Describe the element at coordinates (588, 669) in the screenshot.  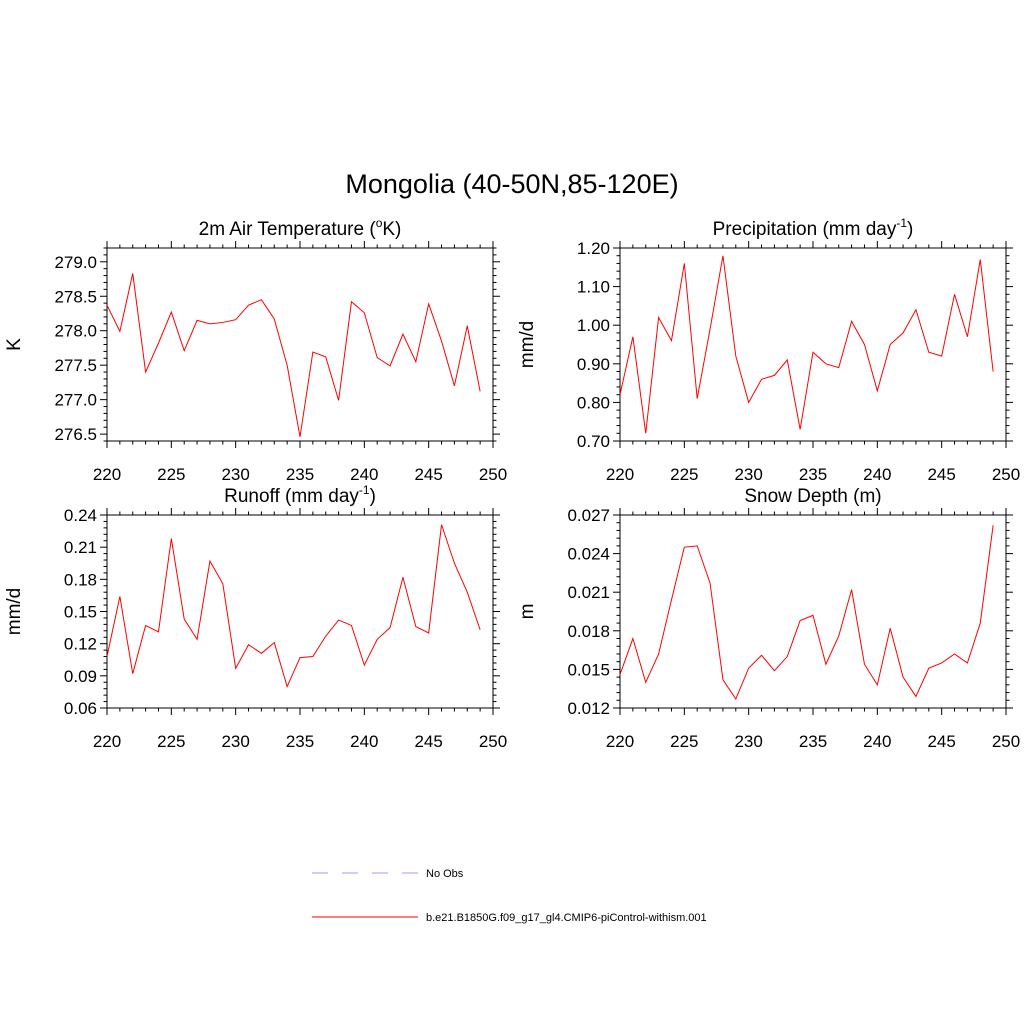
I see `y-tick-label: 0.015` at that location.